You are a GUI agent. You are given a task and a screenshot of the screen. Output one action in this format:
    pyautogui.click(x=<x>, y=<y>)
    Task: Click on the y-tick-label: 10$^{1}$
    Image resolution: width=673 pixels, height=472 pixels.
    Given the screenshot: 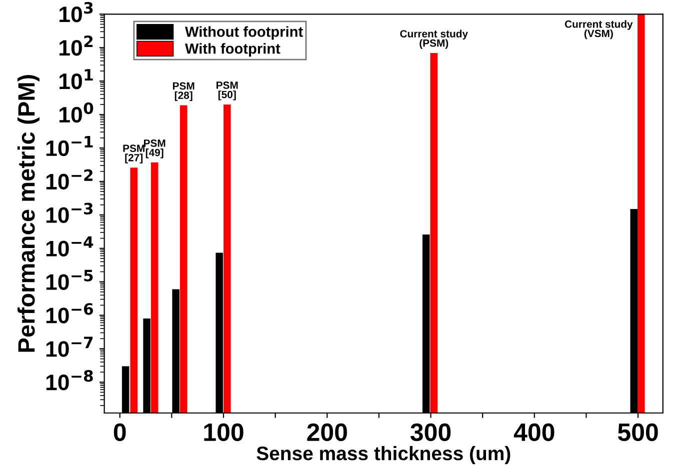 What is the action you would take?
    pyautogui.click(x=76, y=79)
    